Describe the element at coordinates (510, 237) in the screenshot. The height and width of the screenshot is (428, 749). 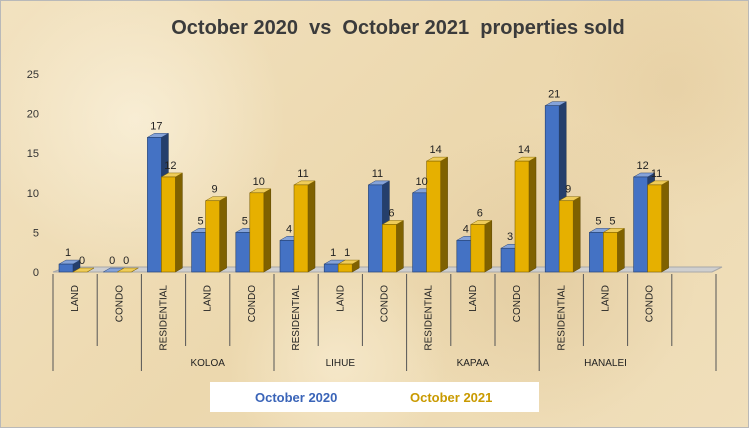
I see `data-label: 3` at that location.